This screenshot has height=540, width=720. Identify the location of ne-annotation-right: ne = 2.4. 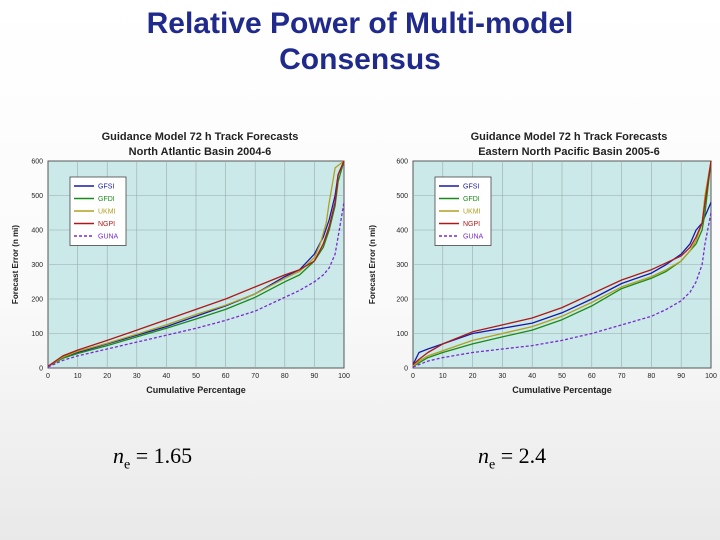
(512, 458).